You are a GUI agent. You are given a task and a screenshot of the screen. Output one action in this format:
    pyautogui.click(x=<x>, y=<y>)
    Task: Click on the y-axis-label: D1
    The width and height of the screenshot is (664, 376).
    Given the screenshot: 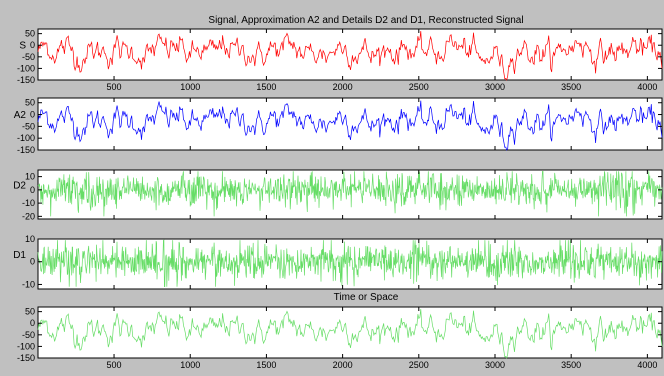 What is the action you would take?
    pyautogui.click(x=19, y=255)
    